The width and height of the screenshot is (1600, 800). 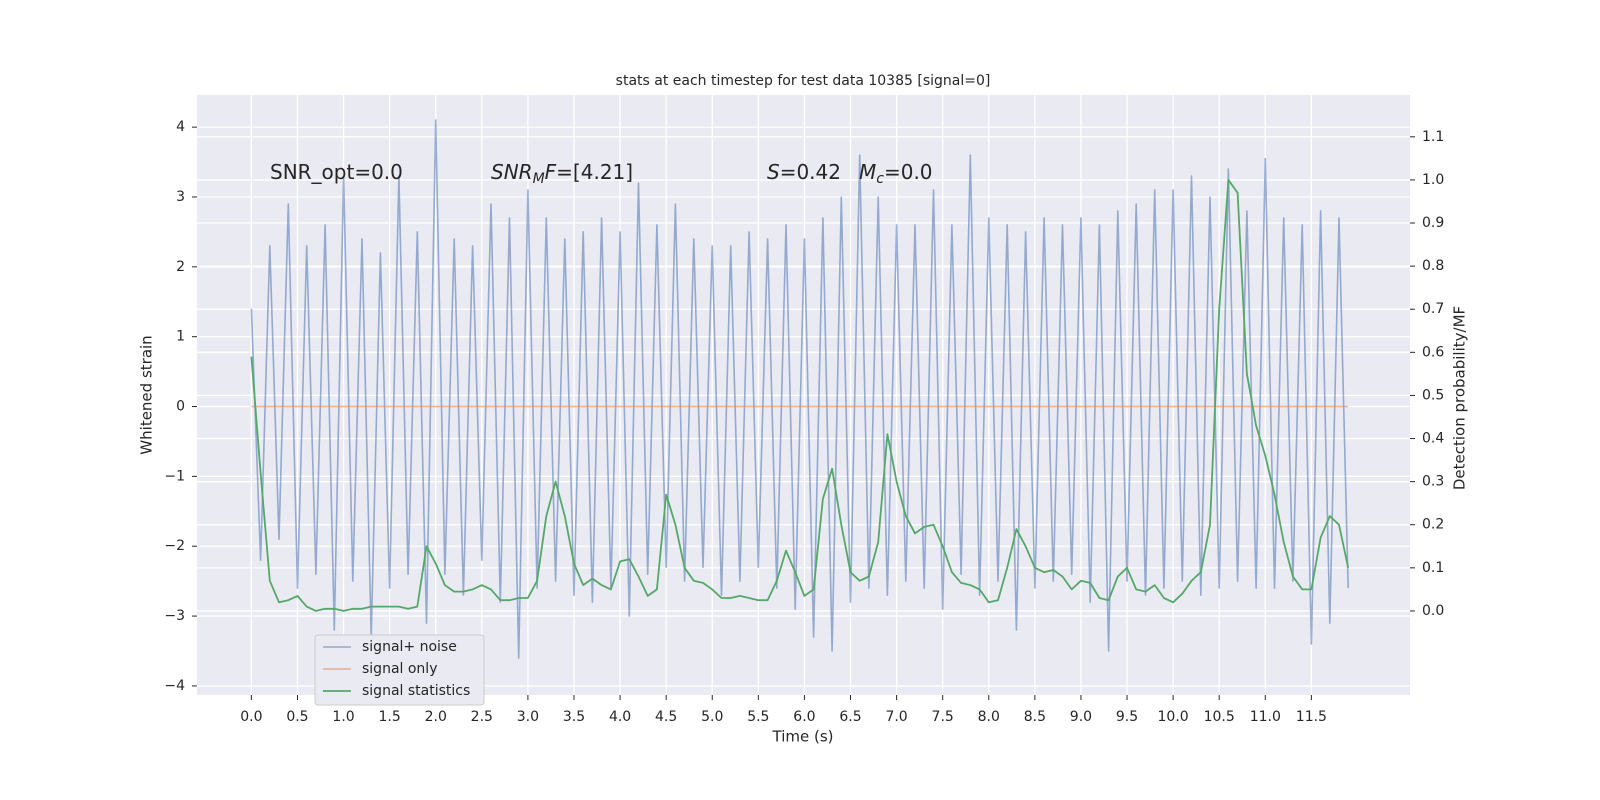 I want to click on y2-tick-label: 1.1, so click(x=1433, y=137).